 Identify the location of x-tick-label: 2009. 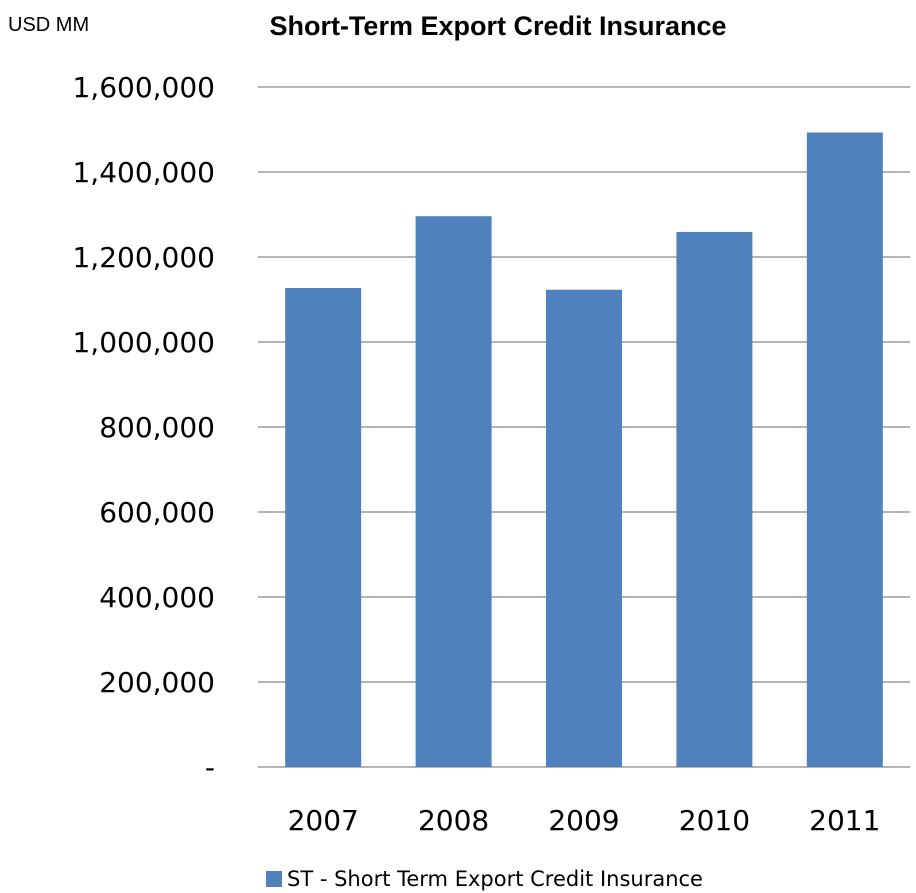
(583, 820).